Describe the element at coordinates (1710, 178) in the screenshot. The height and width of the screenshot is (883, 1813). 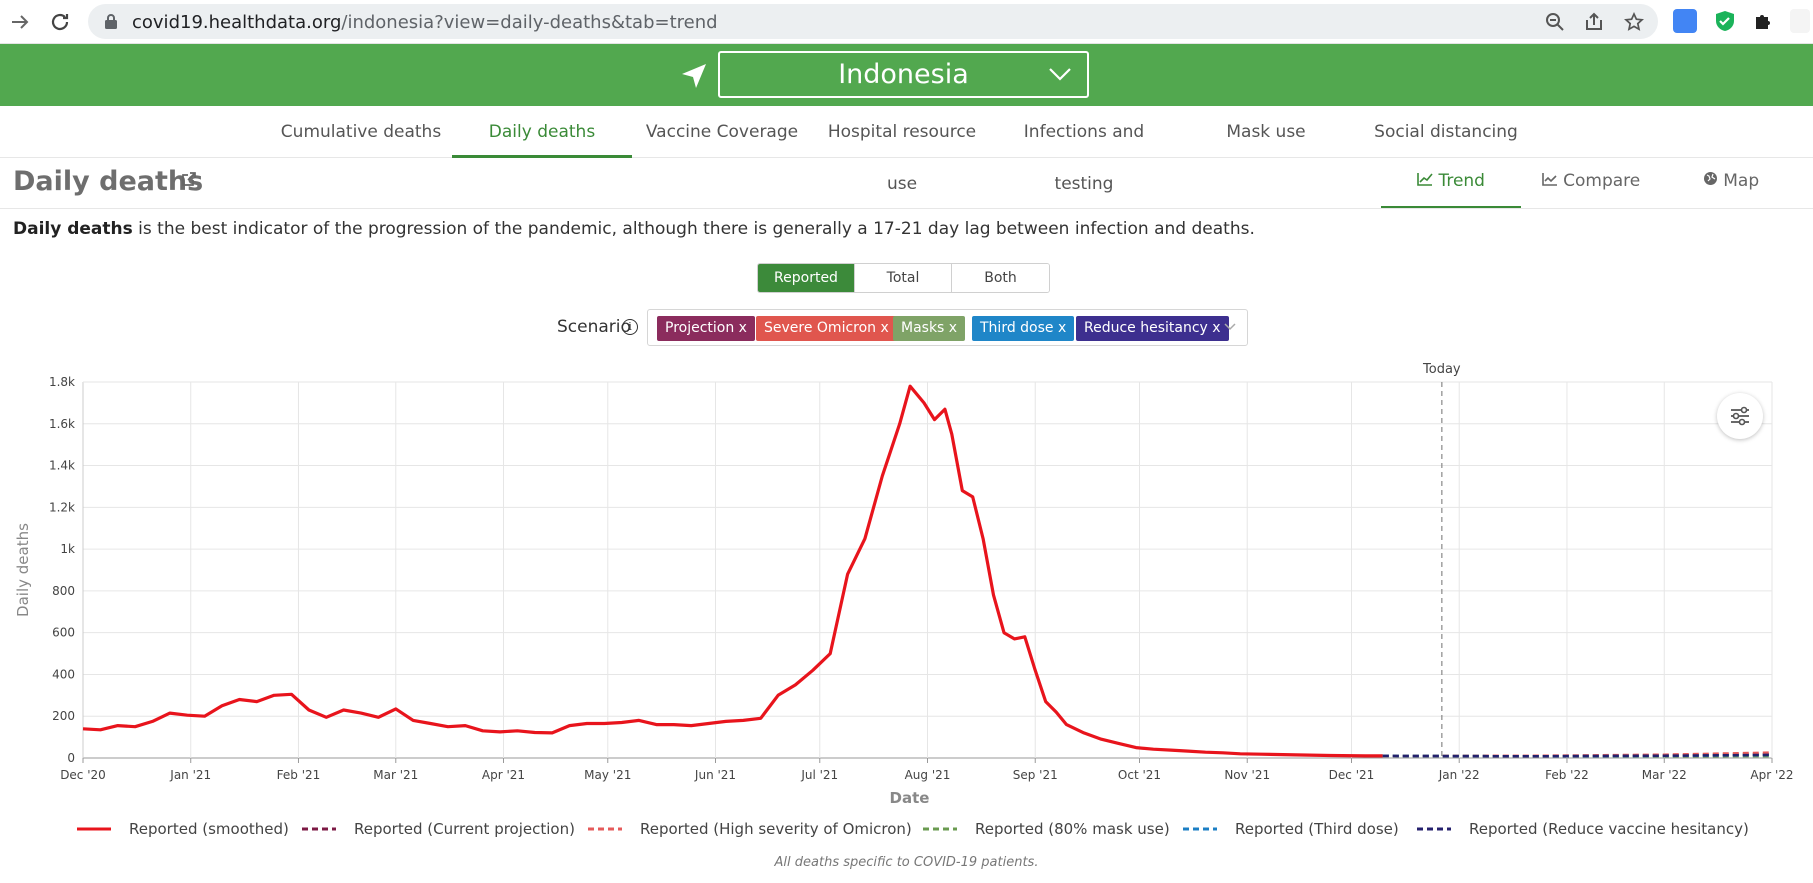
I see `globe-icon` at that location.